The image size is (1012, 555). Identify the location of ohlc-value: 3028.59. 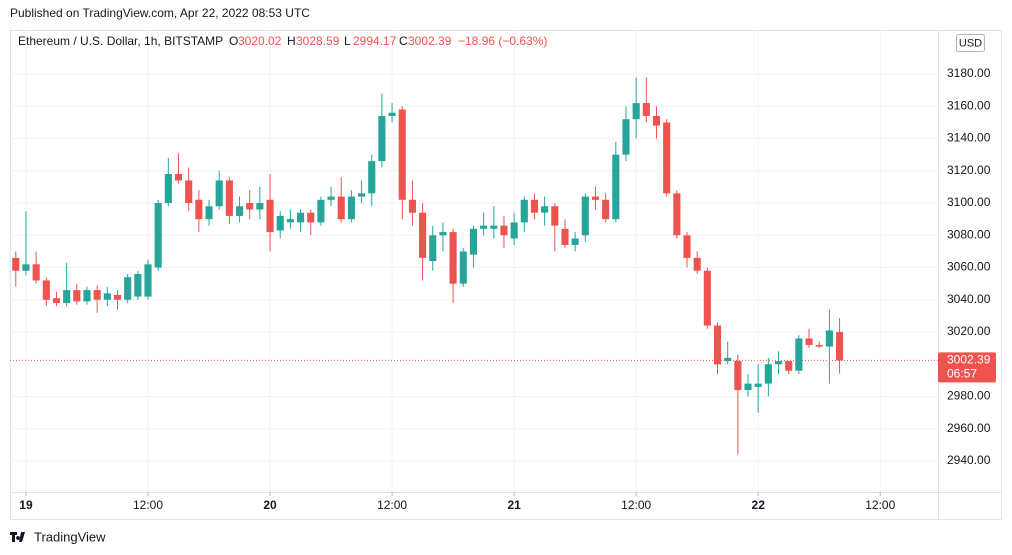
(318, 41).